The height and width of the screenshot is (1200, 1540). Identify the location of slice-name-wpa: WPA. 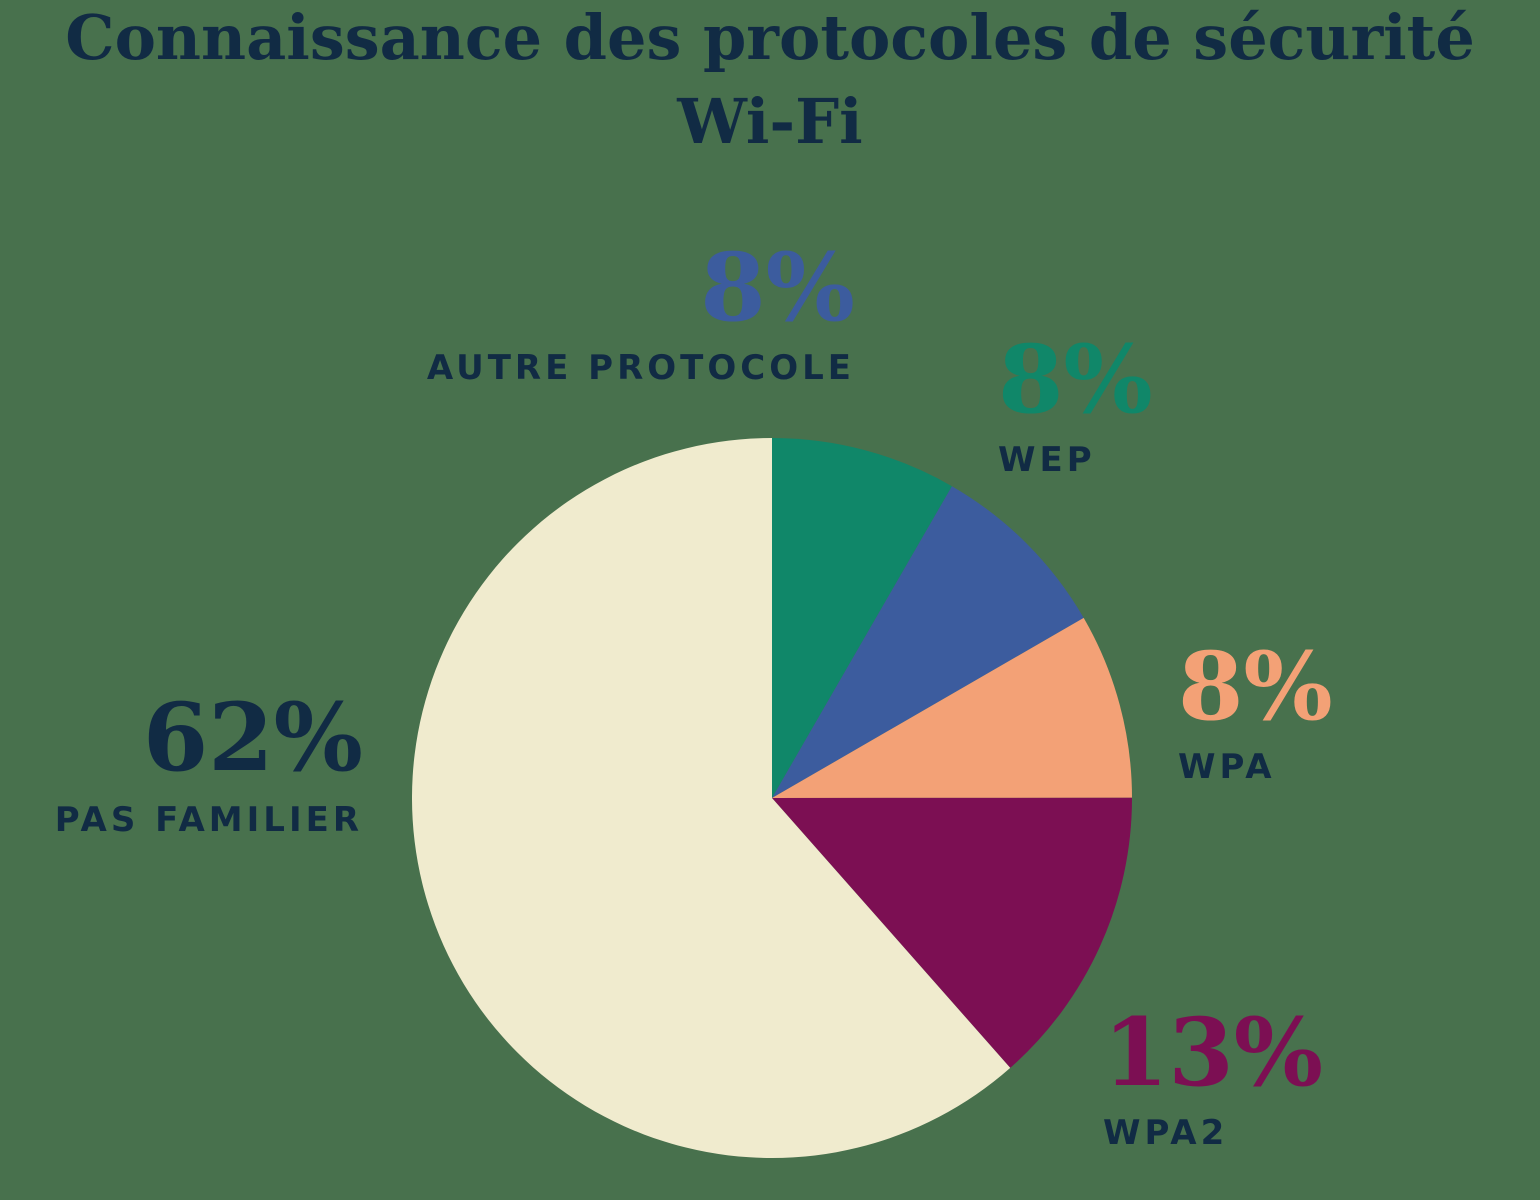
(1227, 767).